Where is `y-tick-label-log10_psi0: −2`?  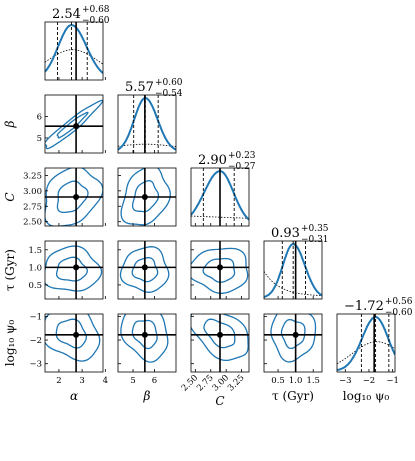
y-tick-label-log10_psi0: −2 is located at coordinates (35, 341).